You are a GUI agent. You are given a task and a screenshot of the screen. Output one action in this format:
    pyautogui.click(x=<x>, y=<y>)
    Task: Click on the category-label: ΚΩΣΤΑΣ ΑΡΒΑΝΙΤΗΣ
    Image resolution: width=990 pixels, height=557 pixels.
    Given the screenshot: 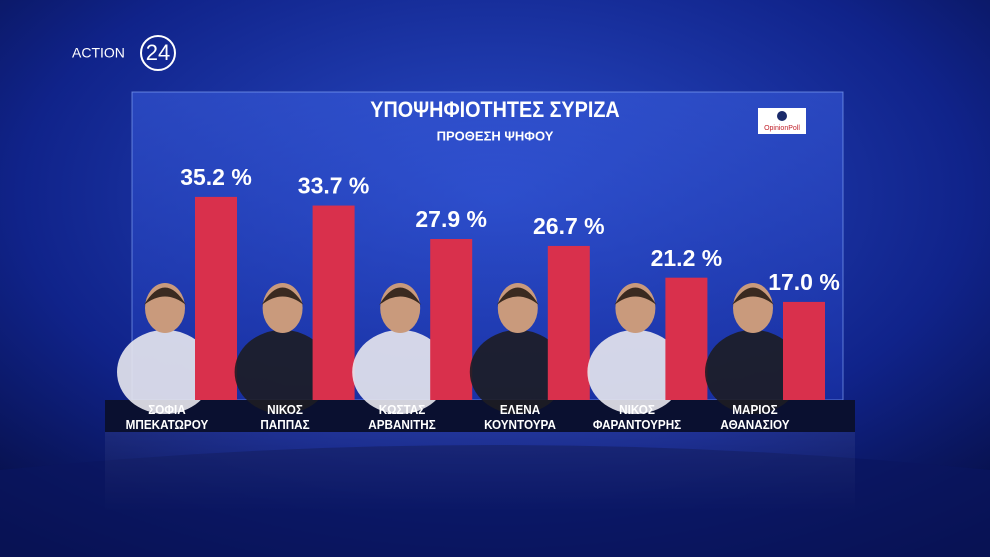 What is the action you would take?
    pyautogui.click(x=402, y=417)
    